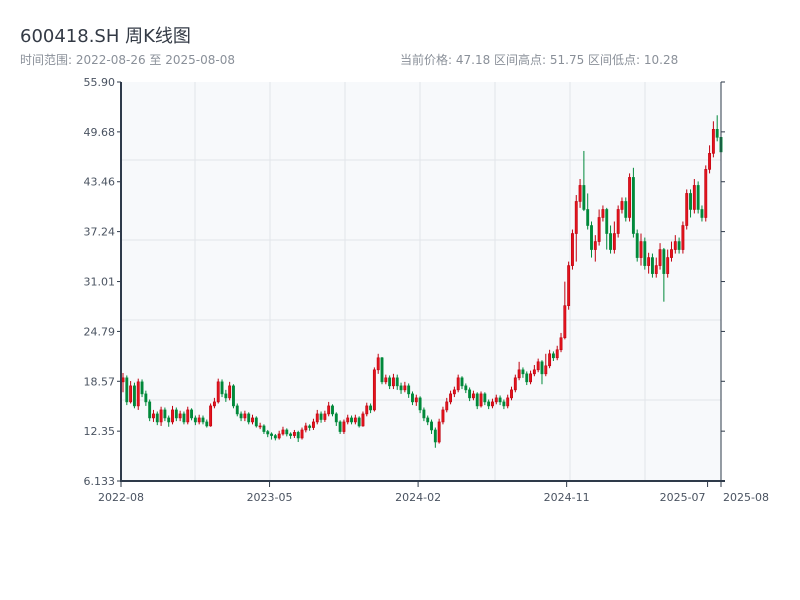 The height and width of the screenshot is (600, 800). What do you see at coordinates (567, 497) in the screenshot?
I see `x-tick-label: 2024-11` at bounding box center [567, 497].